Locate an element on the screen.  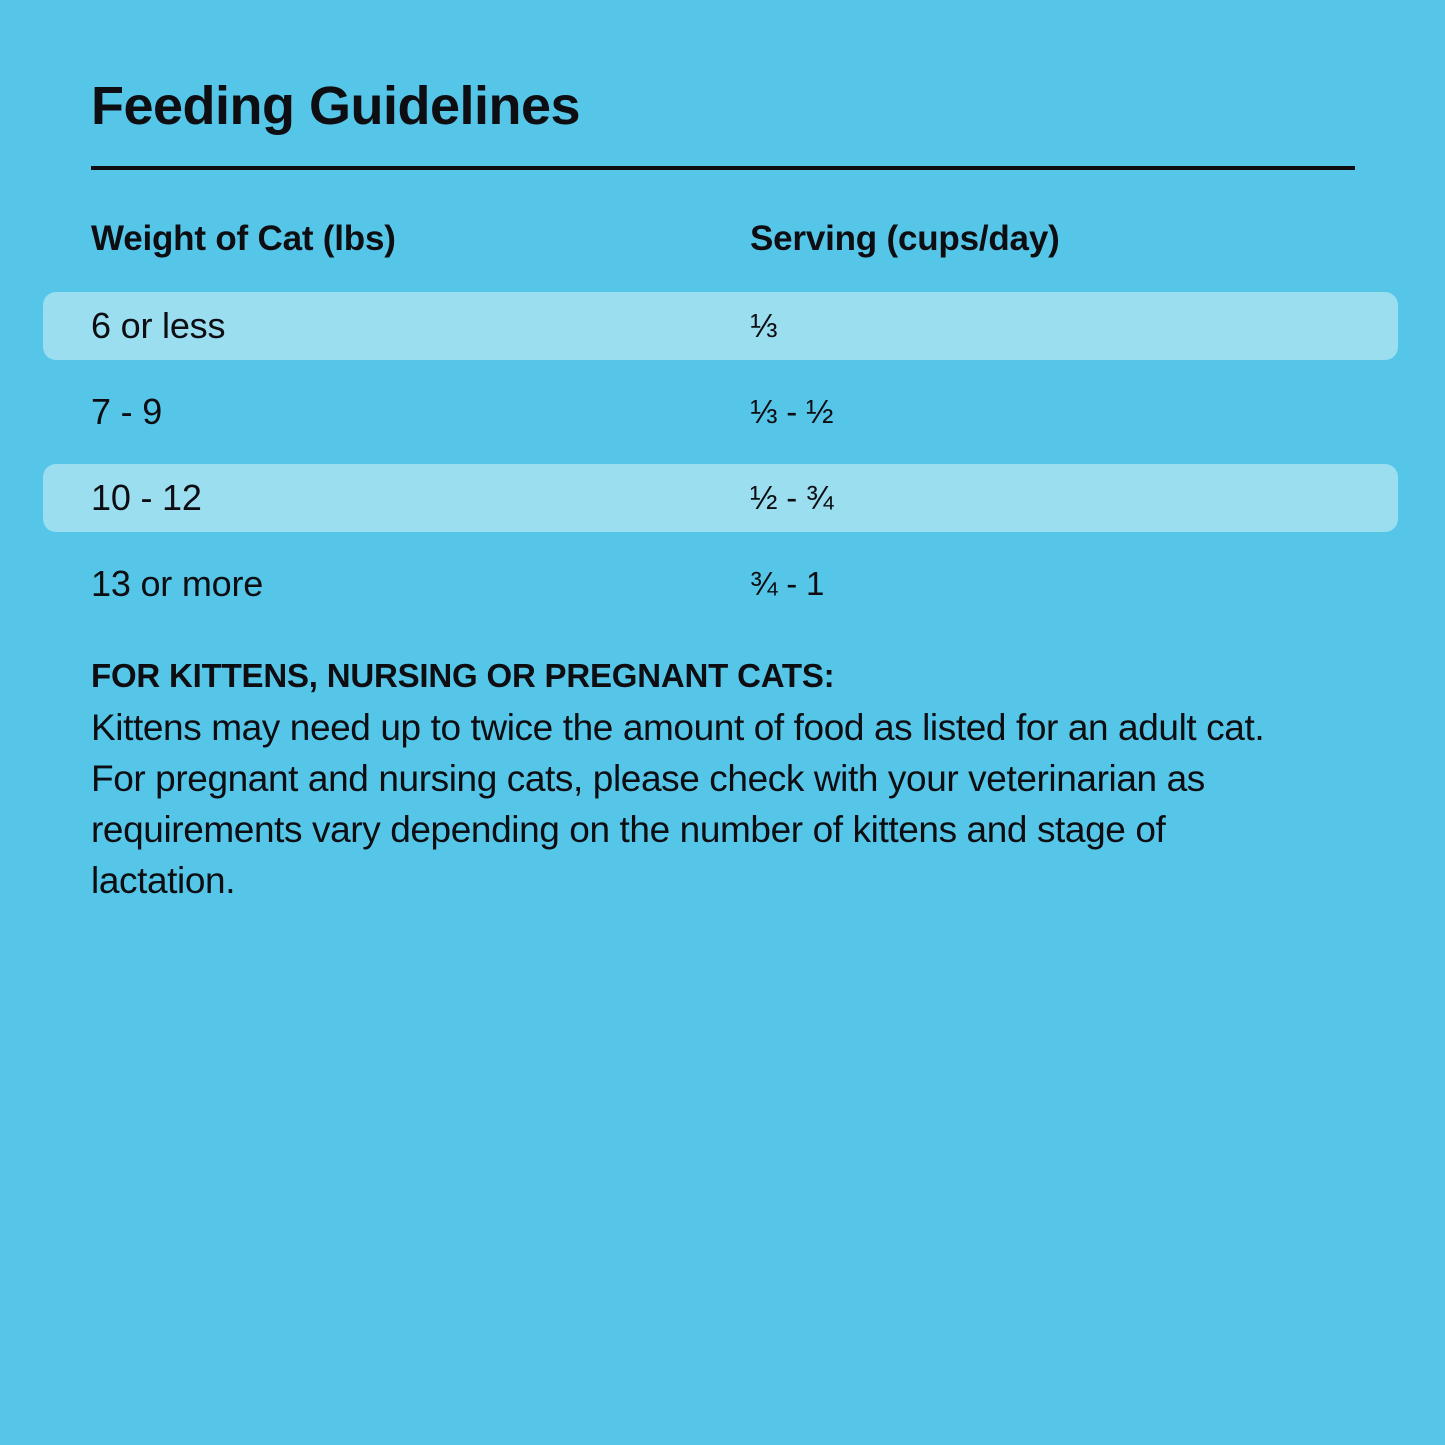
cell-weight: 6 or less is located at coordinates (158, 325).